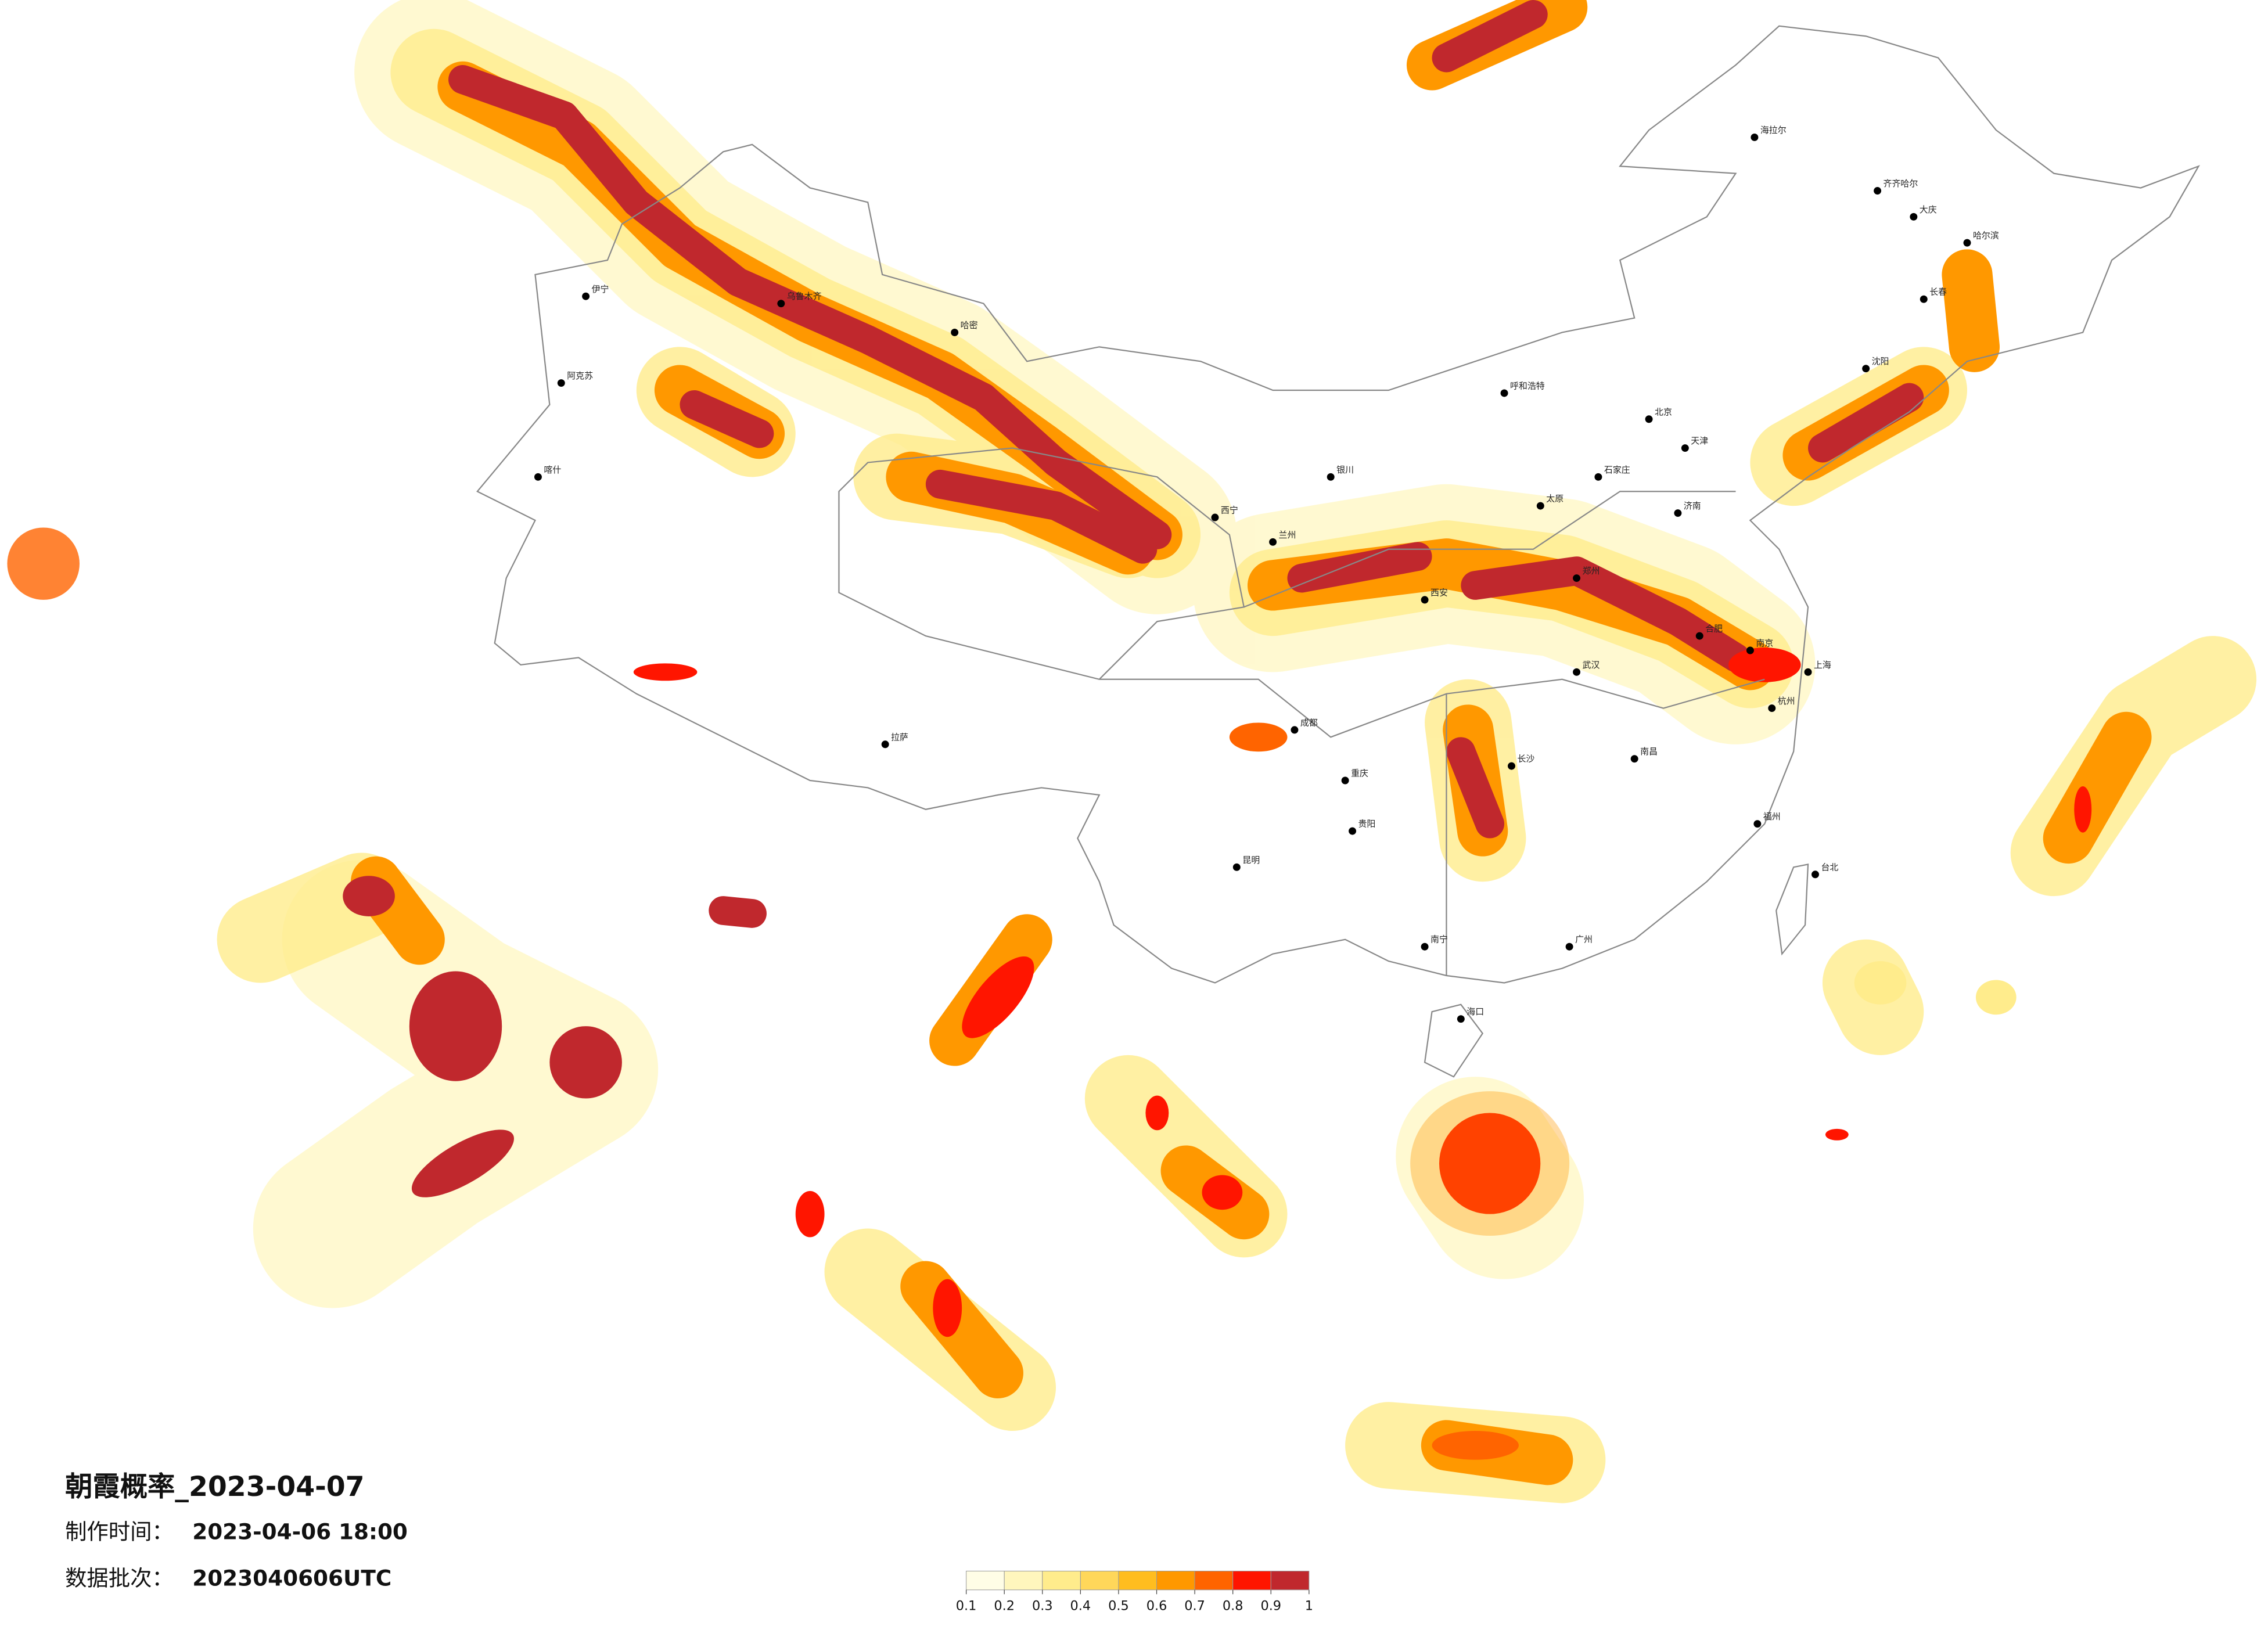 Image resolution: width=2268 pixels, height=1626 pixels. Describe the element at coordinates (1359, 773) in the screenshot. I see `city-label: 重庆` at that location.